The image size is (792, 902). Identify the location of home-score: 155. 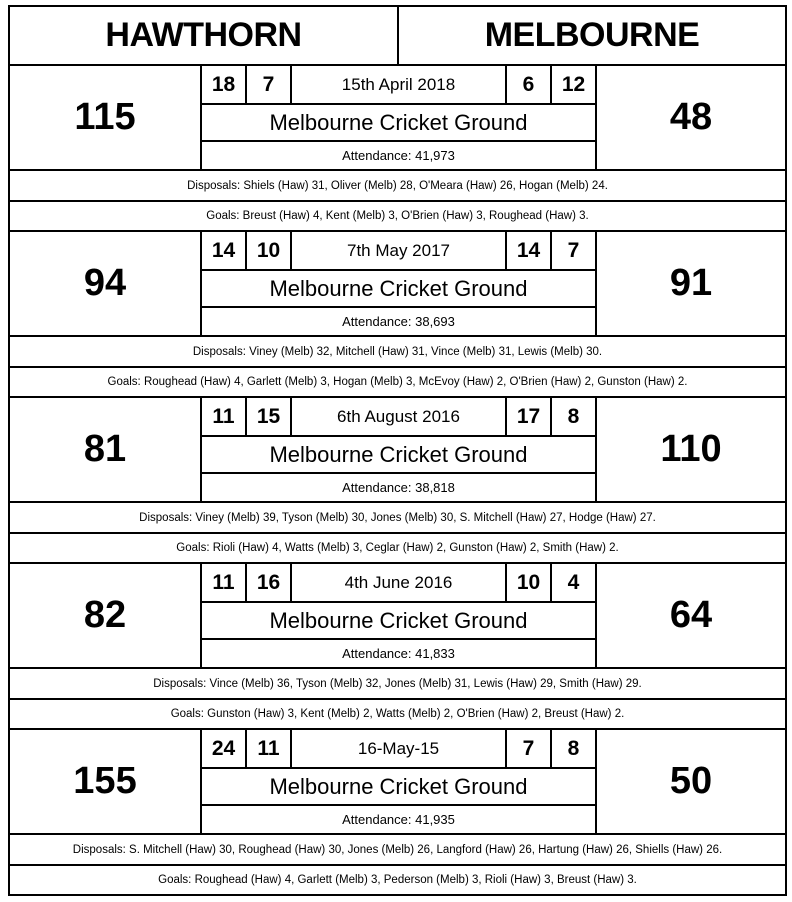
(105, 781).